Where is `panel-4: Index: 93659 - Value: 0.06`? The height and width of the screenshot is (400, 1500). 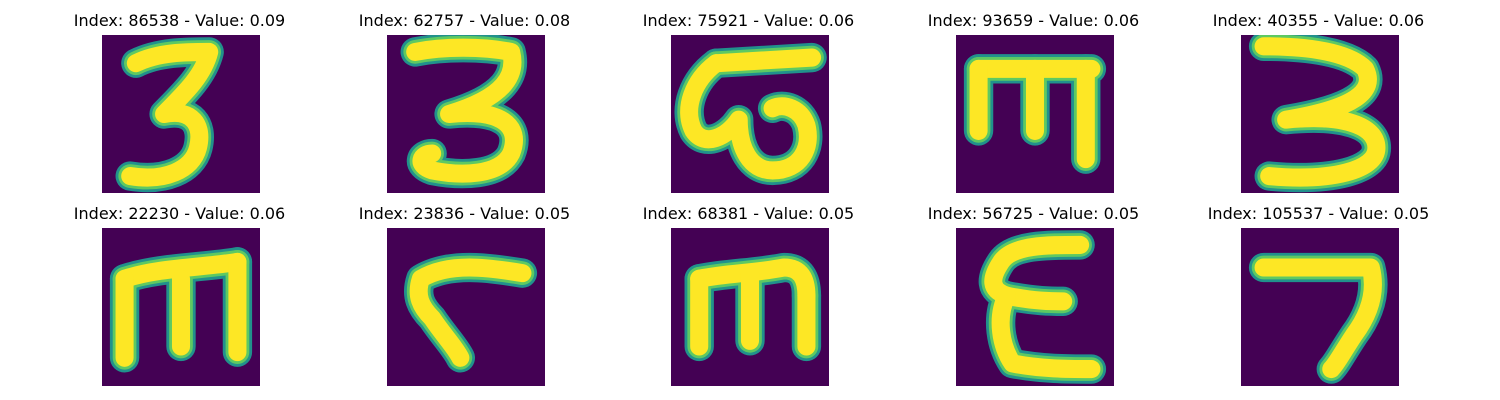 panel-4: Index: 93659 - Value: 0.06 is located at coordinates (1033, 106).